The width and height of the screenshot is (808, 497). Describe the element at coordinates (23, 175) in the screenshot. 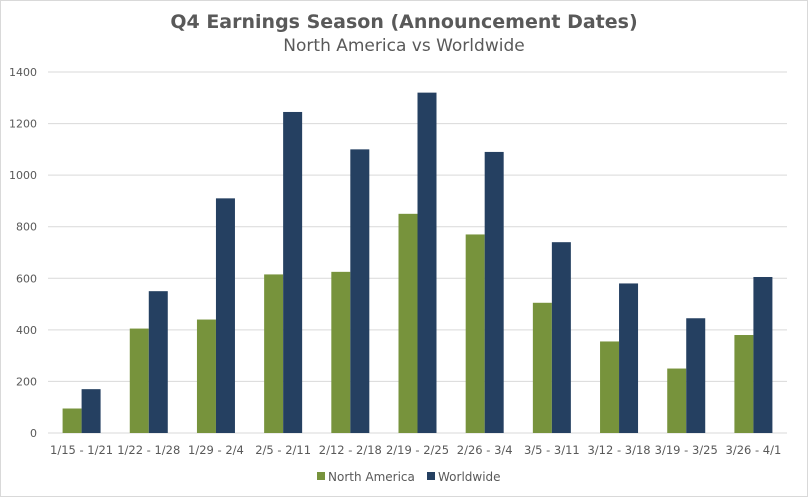

I see `y-tick-label: 1000` at that location.